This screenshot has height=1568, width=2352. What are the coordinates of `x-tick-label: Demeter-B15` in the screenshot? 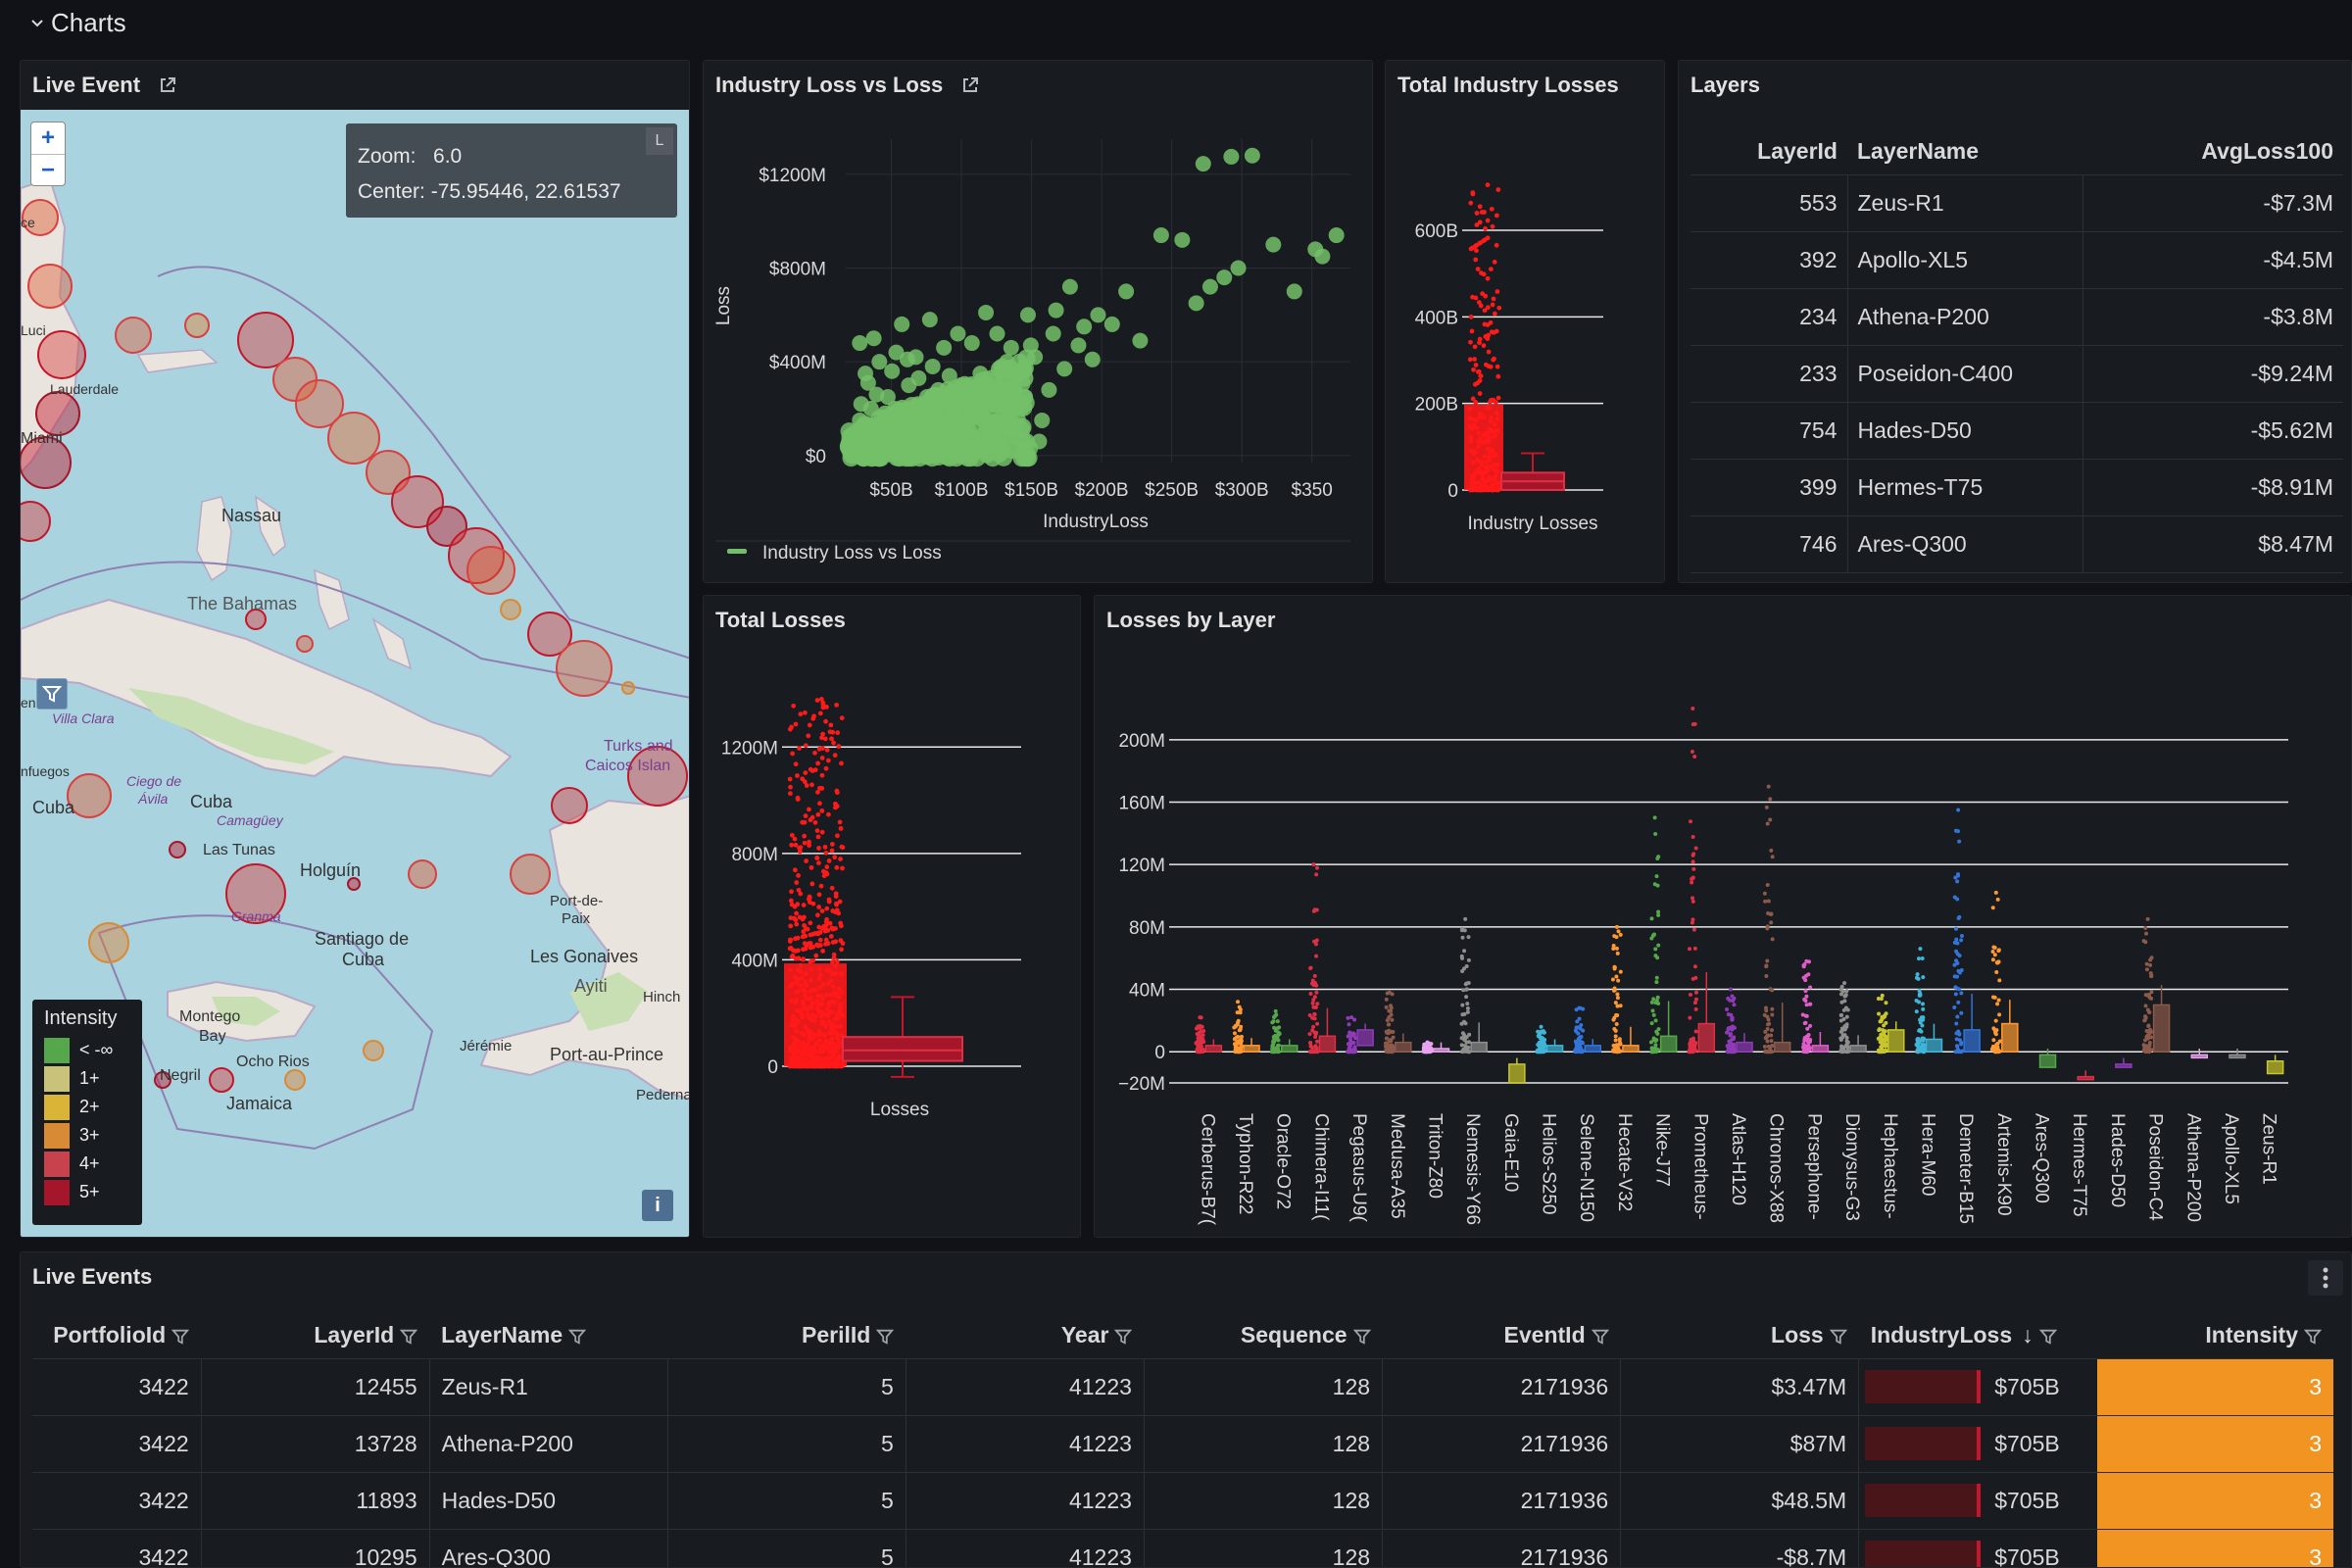 It's located at (1965, 1168).